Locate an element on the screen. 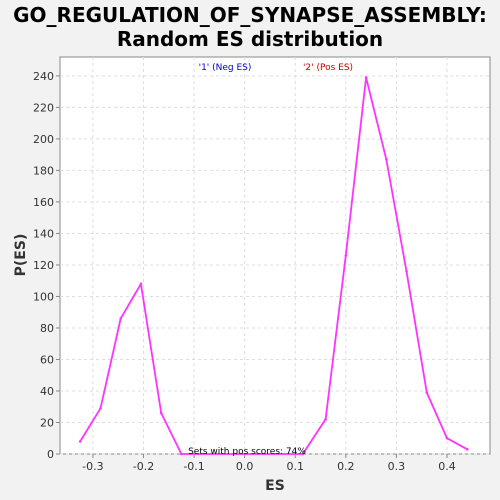 The width and height of the screenshot is (500, 500). y-tick-label: 60 is located at coordinates (47, 359).